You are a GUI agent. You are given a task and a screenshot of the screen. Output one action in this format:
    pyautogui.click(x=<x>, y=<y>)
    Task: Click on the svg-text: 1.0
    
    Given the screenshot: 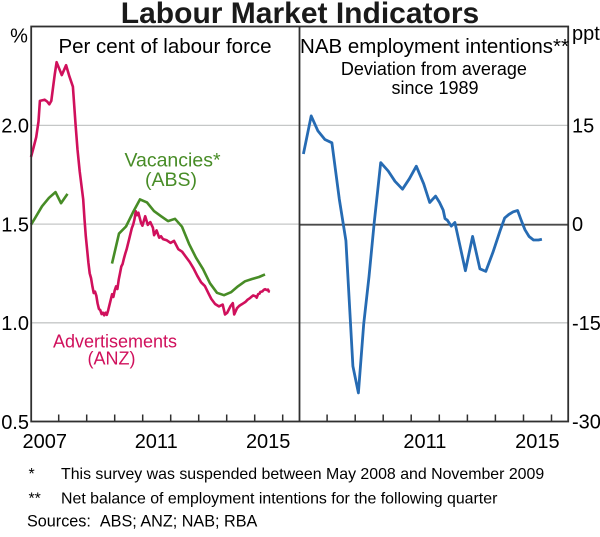 What is the action you would take?
    pyautogui.click(x=15, y=324)
    